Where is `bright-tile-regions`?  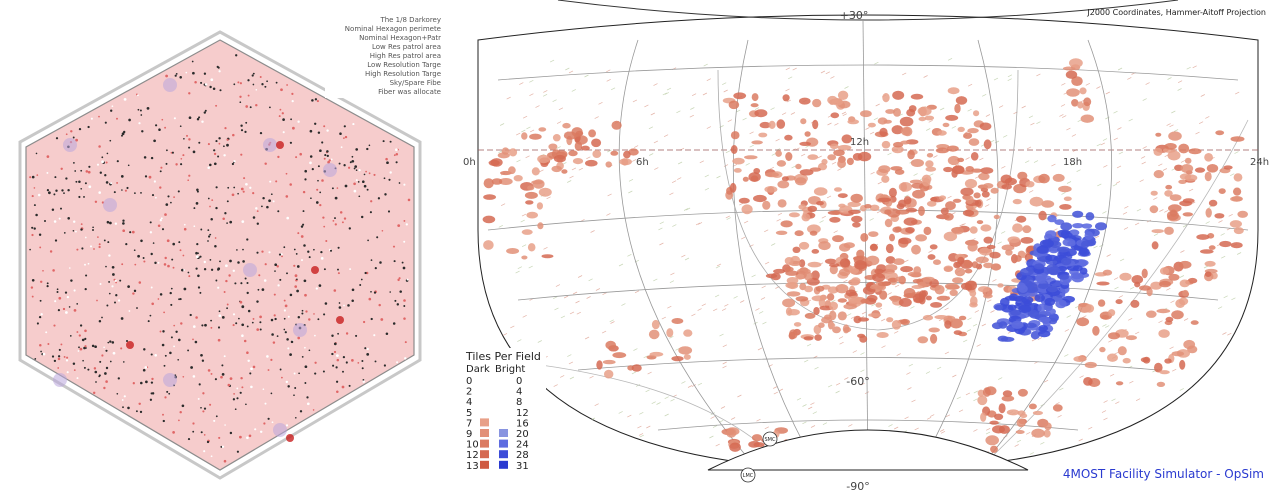 bright-tile-regions is located at coordinates (1049, 276).